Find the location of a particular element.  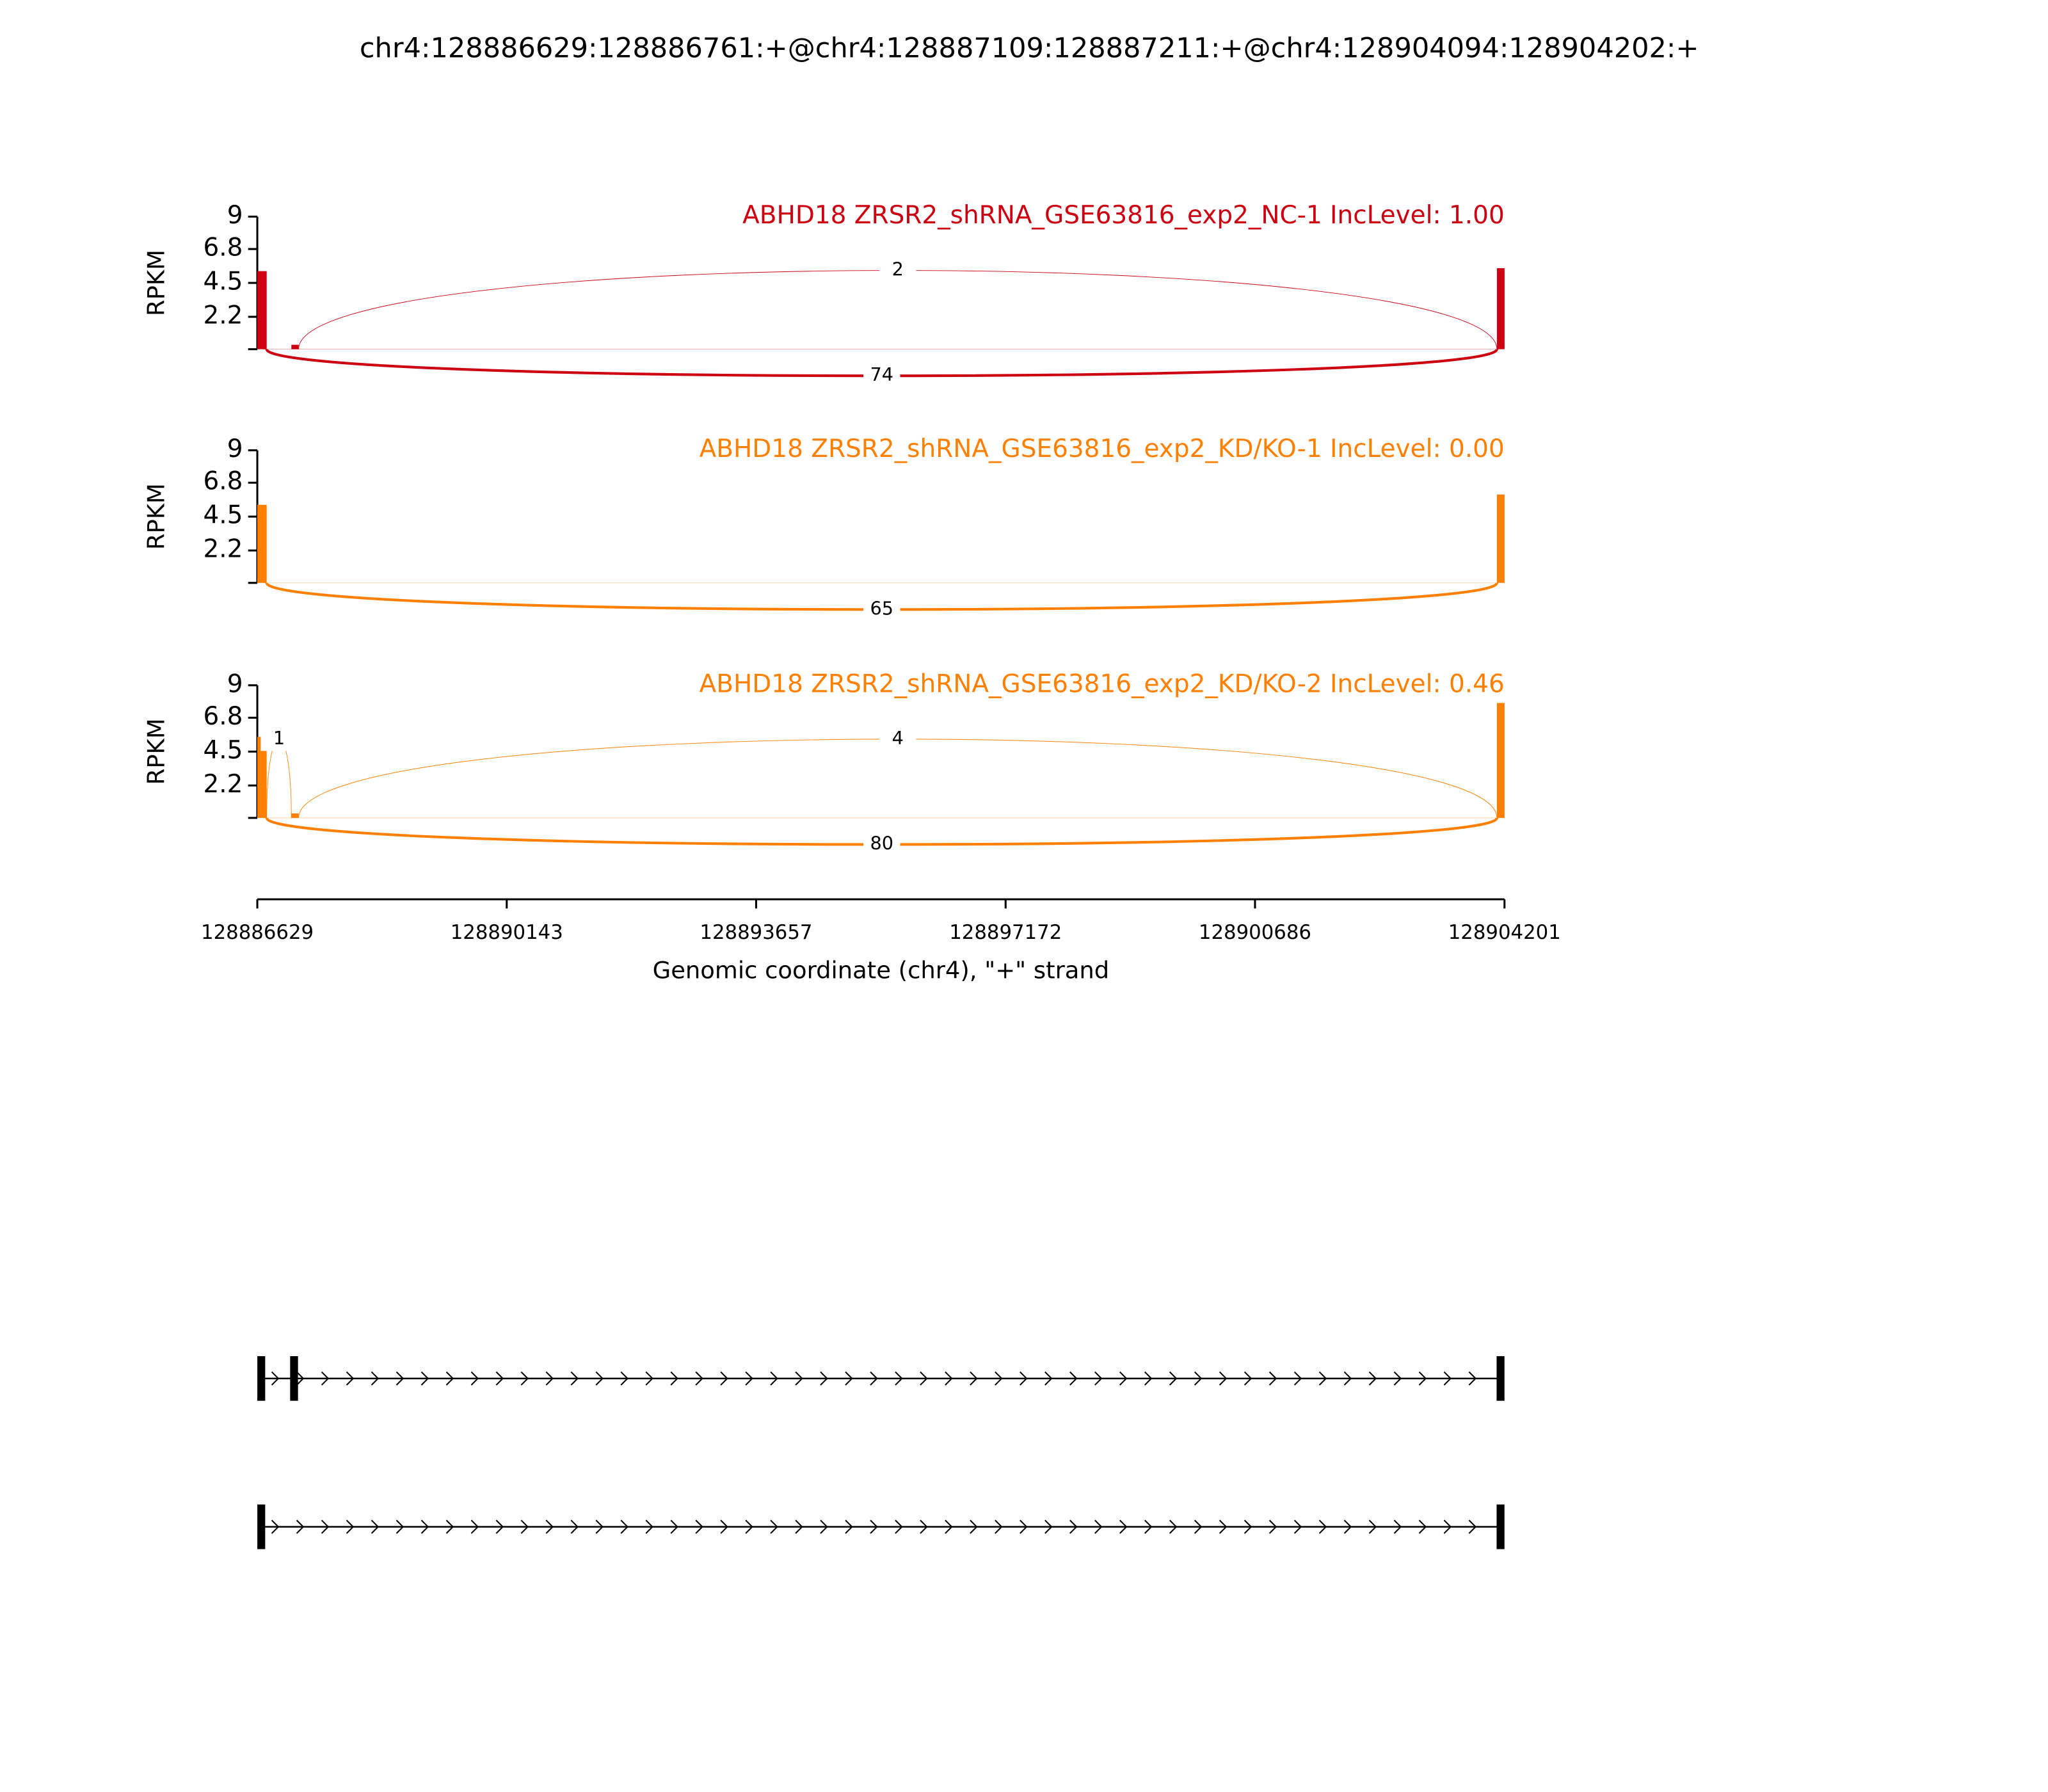

x-tick-label: 128897172 is located at coordinates (1005, 932).